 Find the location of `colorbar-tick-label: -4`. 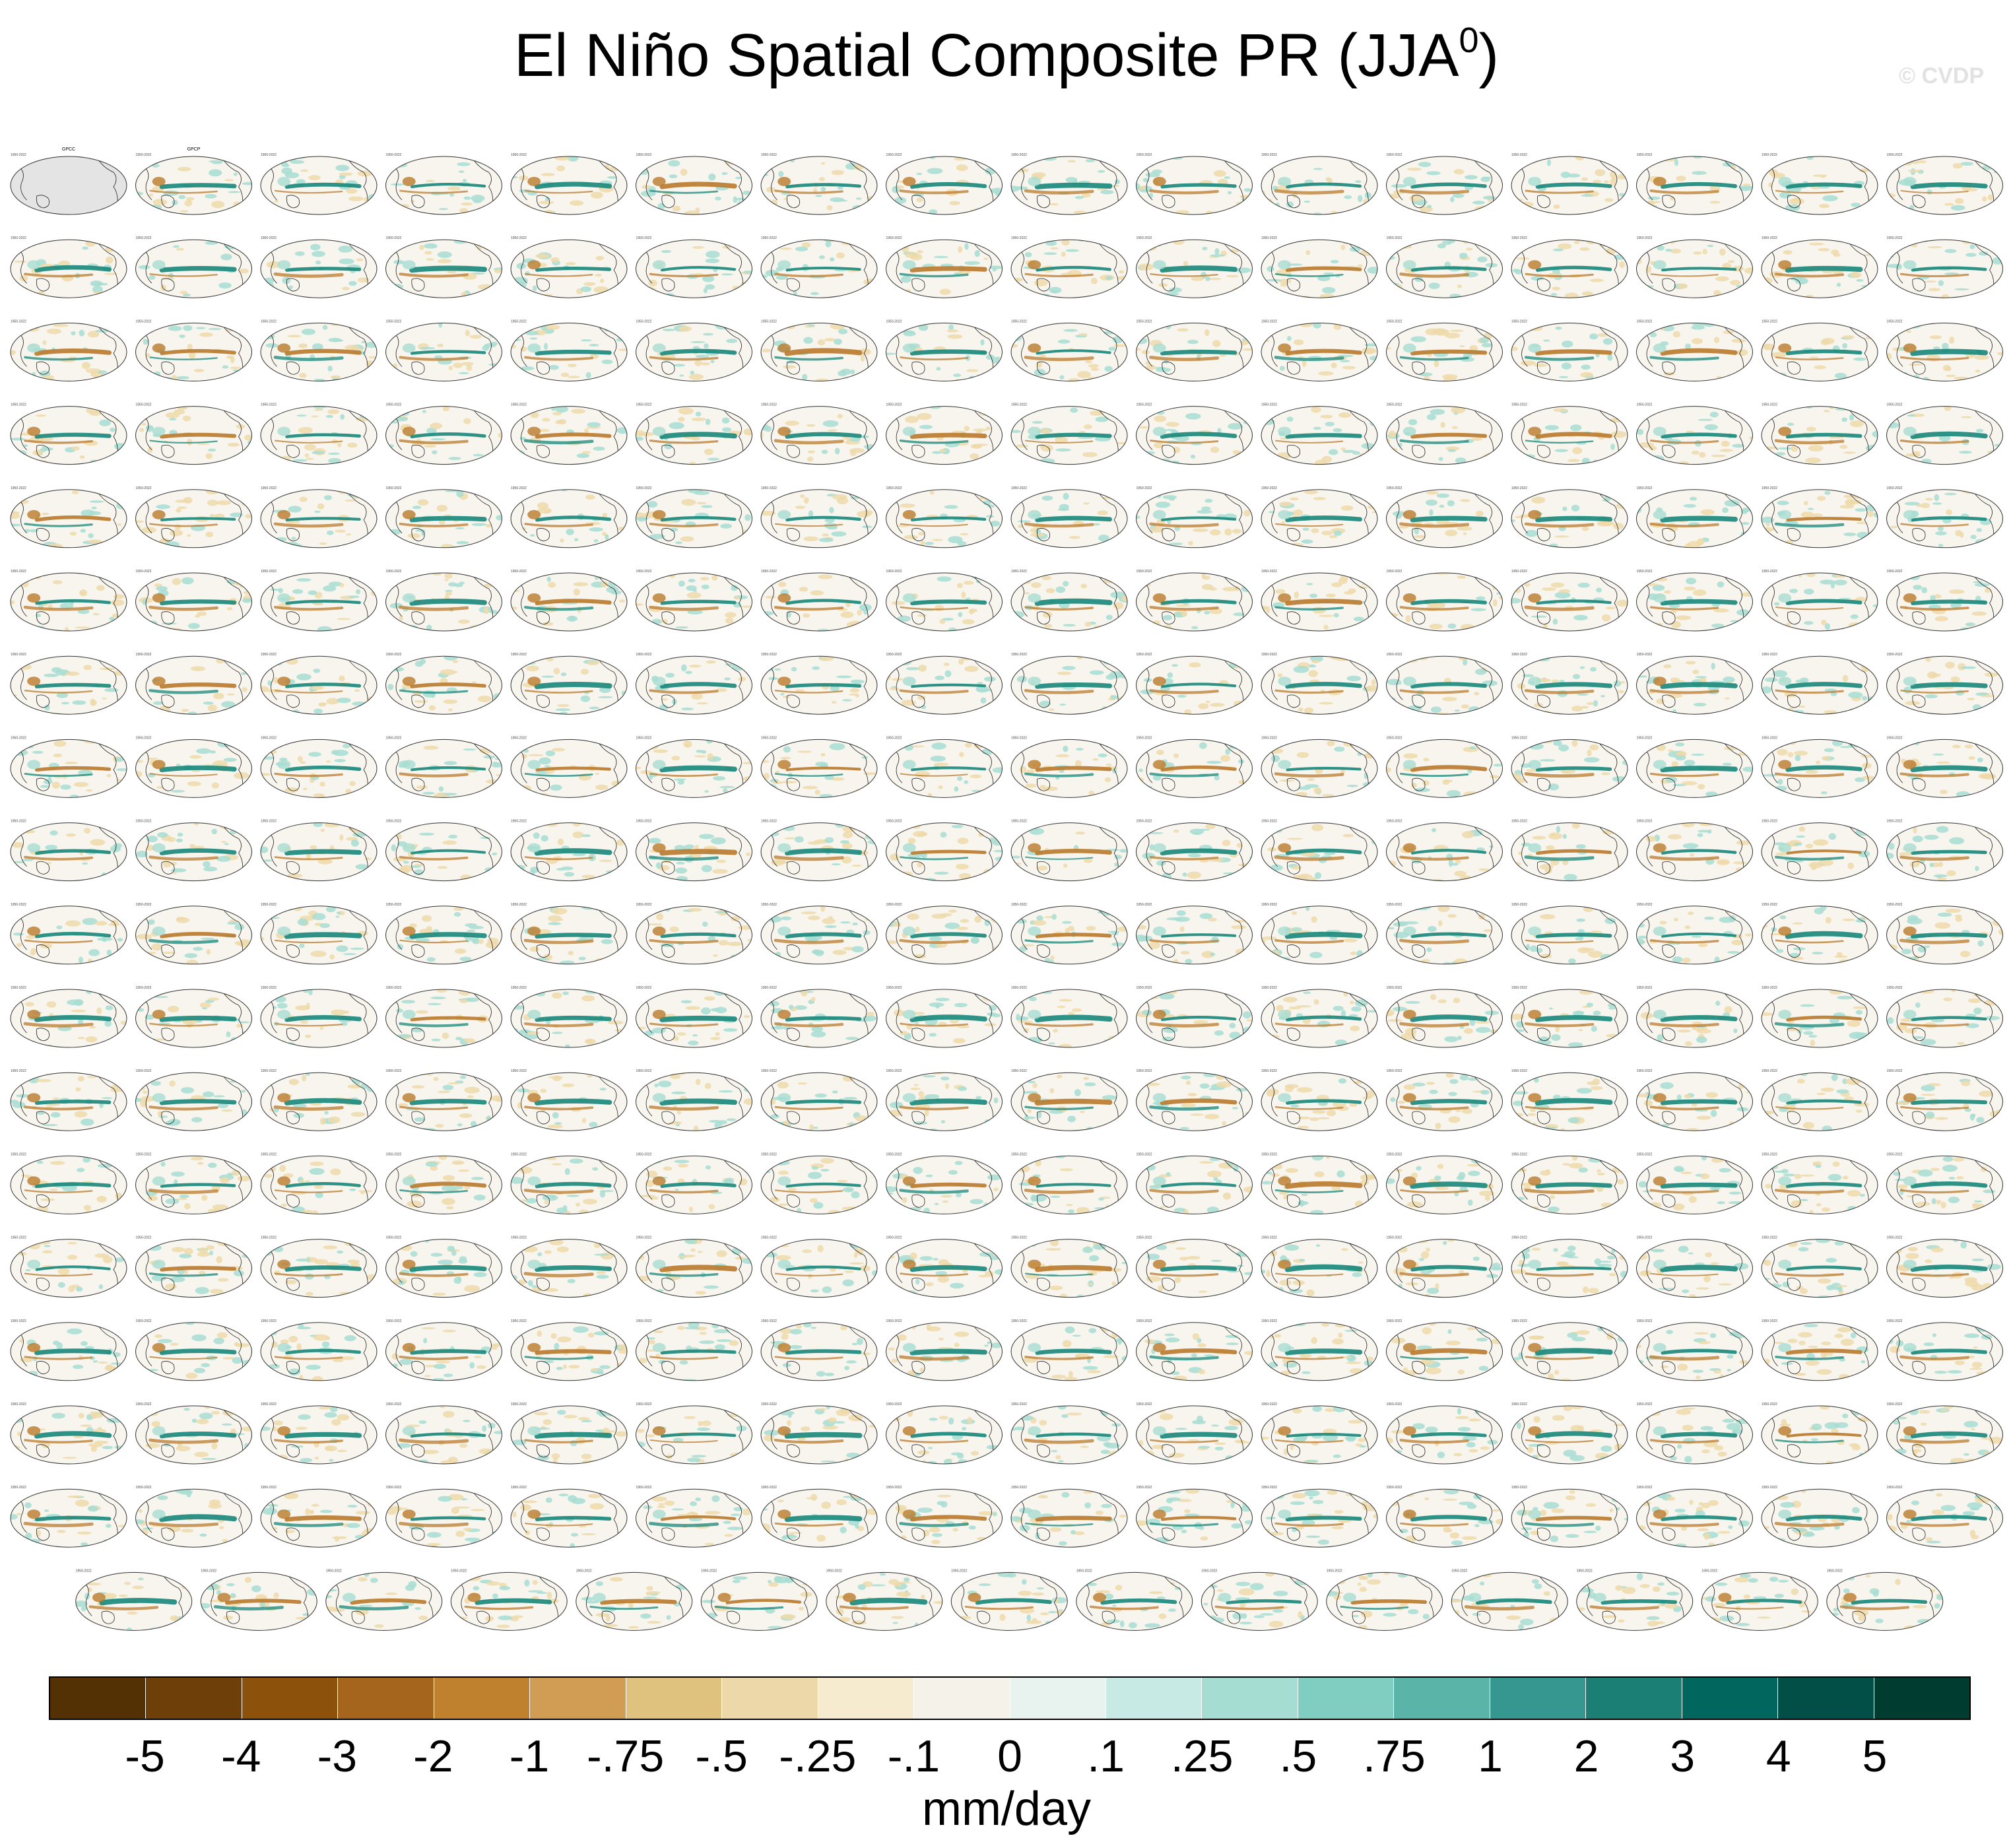

colorbar-tick-label: -4 is located at coordinates (240, 1756).